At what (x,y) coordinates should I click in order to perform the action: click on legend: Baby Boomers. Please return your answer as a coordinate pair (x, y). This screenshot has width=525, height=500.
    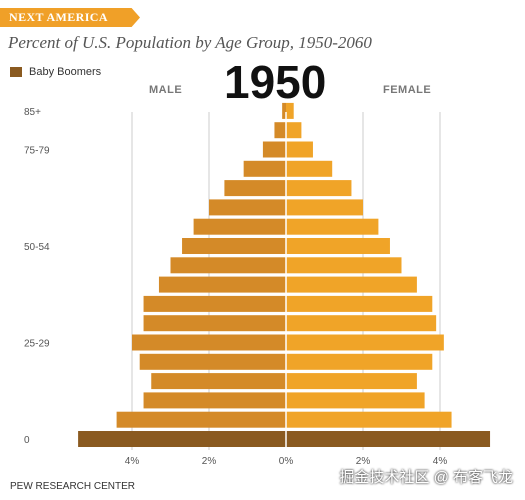
    Looking at the image, I should click on (55, 72).